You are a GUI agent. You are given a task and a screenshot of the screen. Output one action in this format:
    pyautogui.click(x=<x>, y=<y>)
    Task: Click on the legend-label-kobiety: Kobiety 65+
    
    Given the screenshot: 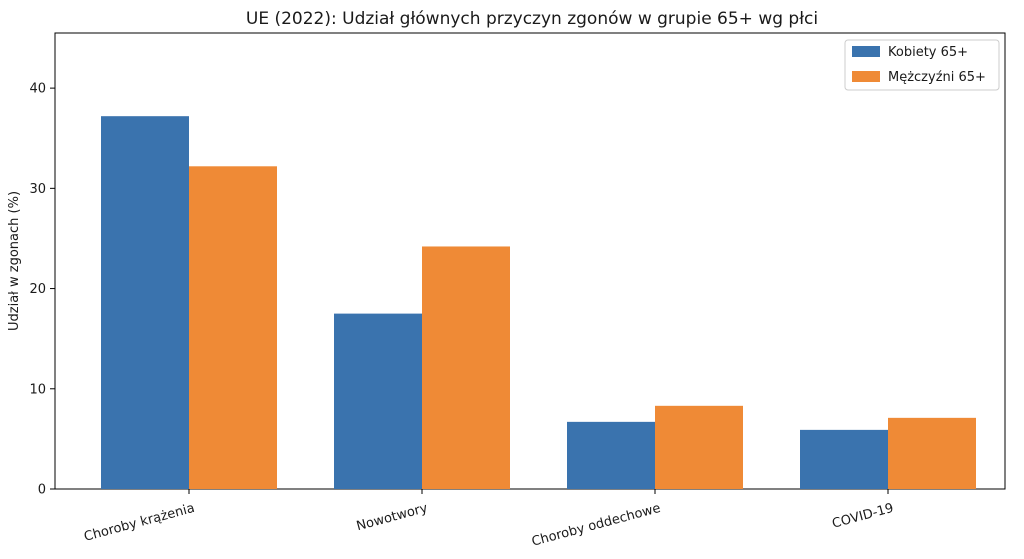 What is the action you would take?
    pyautogui.click(x=928, y=52)
    